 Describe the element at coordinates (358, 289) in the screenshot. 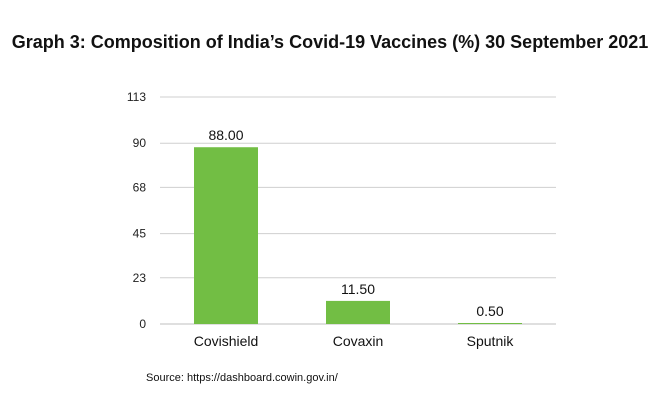

I see `data-label-covaxin: 11.50` at that location.